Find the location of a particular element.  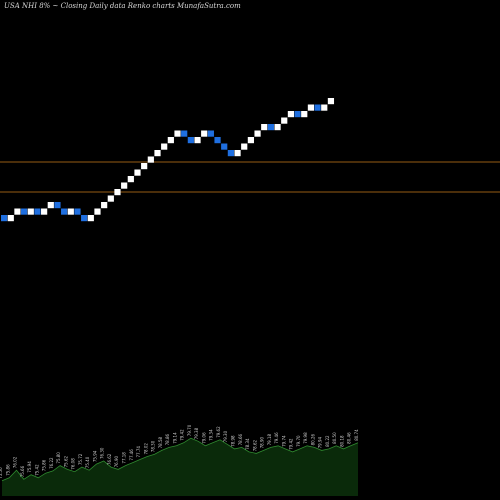

volume-label: 78.34 is located at coordinates (247, 444).